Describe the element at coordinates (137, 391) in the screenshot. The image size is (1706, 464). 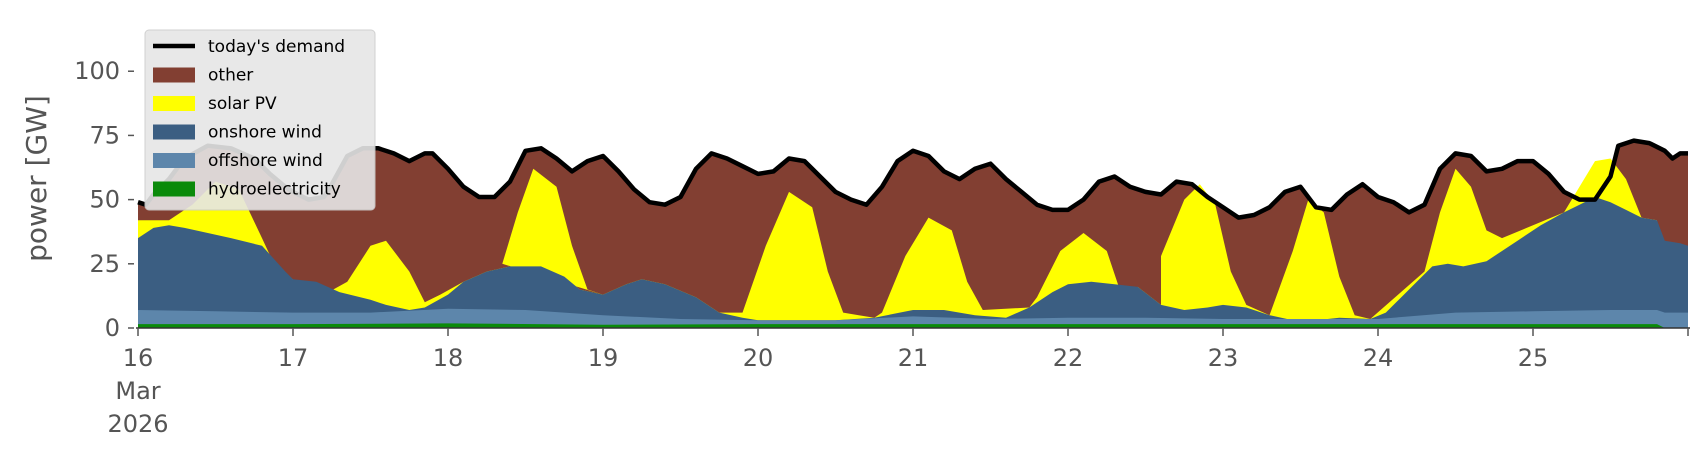
I see `x-tick-sublabel: Mar` at that location.